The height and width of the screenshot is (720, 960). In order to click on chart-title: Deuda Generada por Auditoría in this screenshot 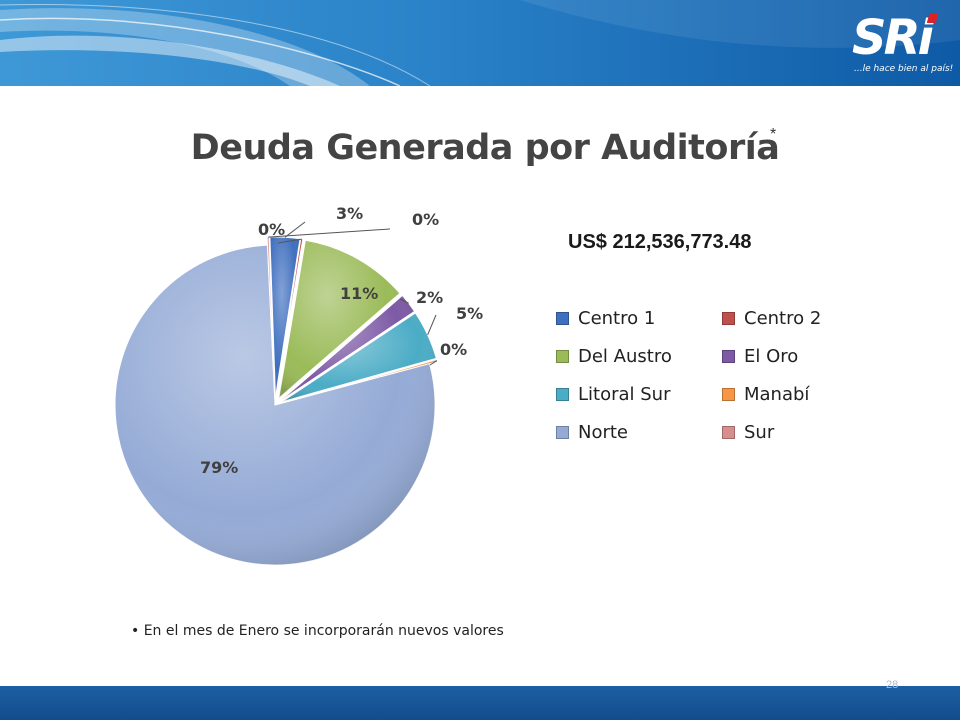, I will do `click(485, 148)`.